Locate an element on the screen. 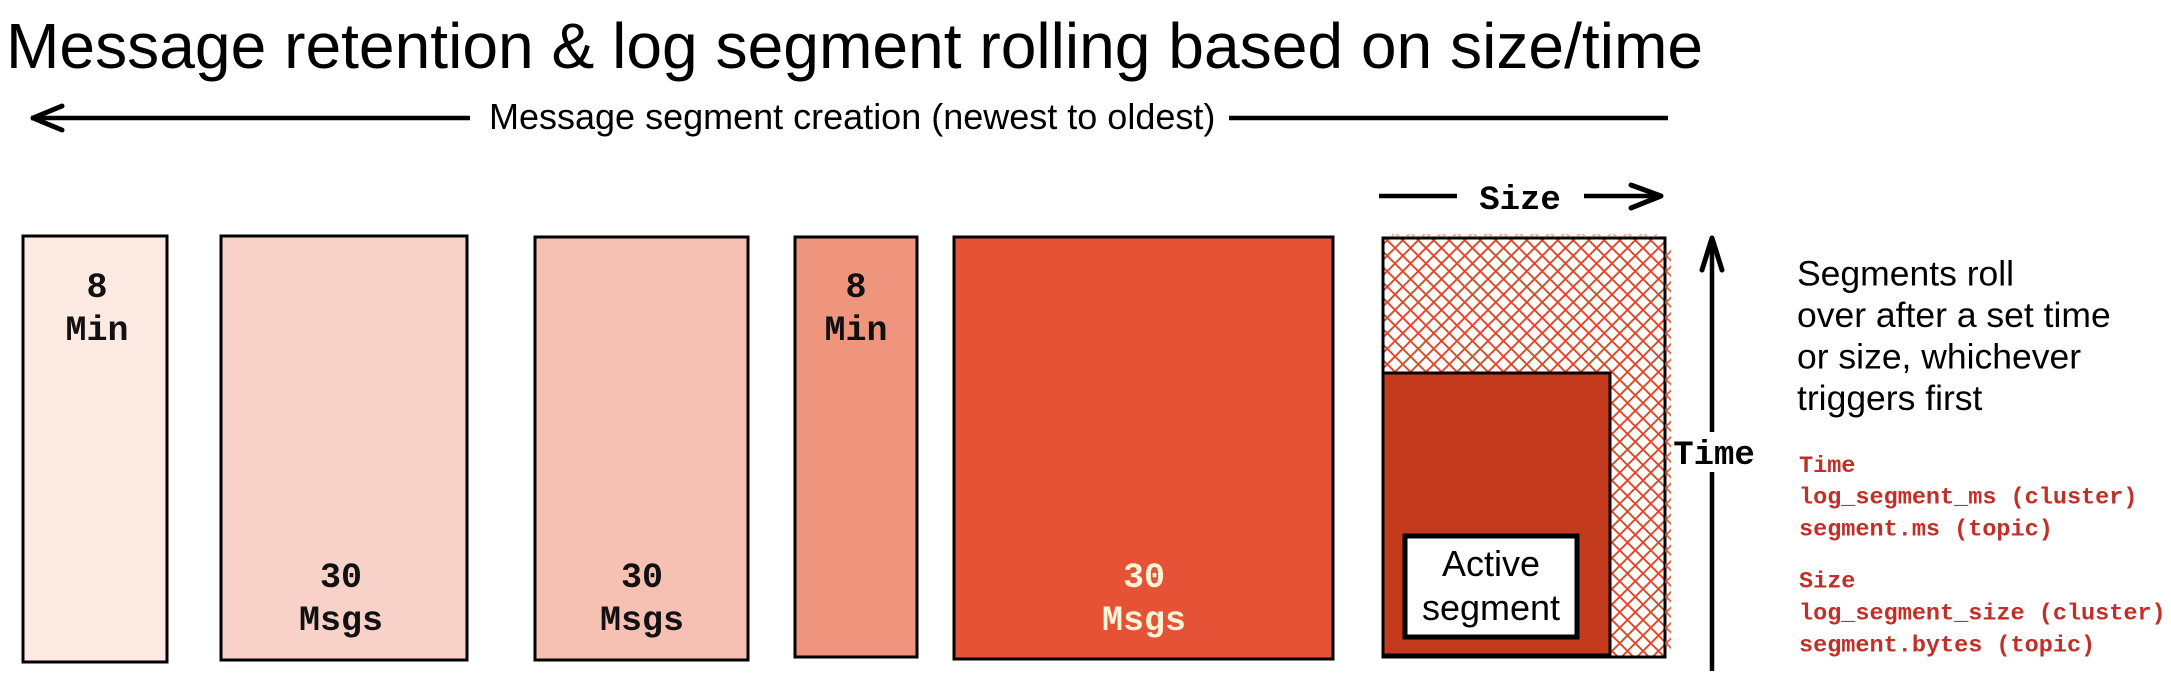  svg-text: segment is located at coordinates (1491, 607).